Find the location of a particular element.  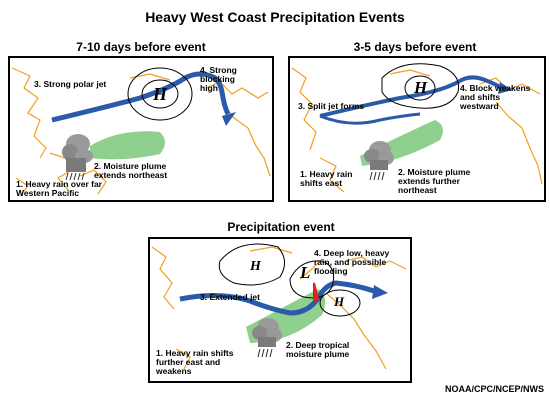

label-rain: 1. Heavy rain shifts east is located at coordinates (326, 178).